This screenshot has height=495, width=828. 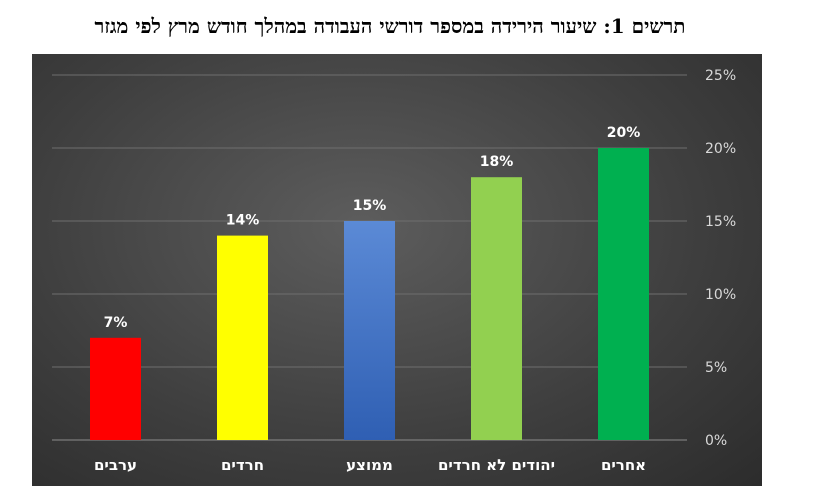 What do you see at coordinates (716, 441) in the screenshot?
I see `y-tick-label: 0%` at bounding box center [716, 441].